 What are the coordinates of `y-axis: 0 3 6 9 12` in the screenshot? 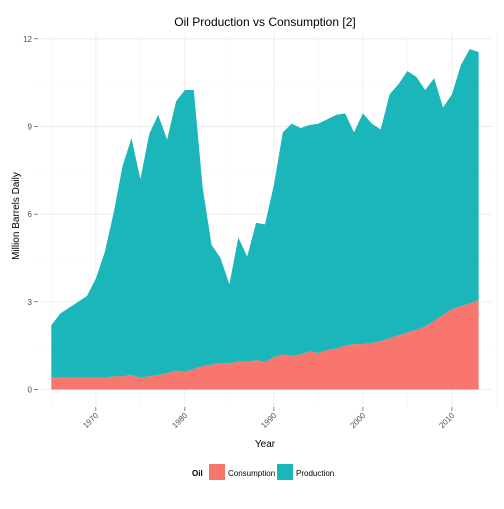 It's located at (30, 214).